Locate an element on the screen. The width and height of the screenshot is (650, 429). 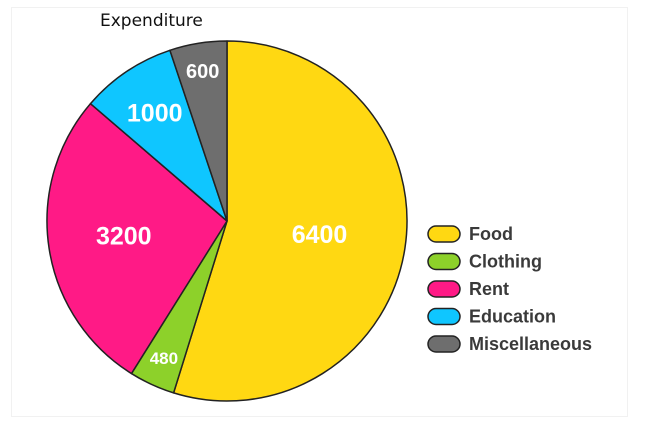
legend-label-education: Education is located at coordinates (512, 317).